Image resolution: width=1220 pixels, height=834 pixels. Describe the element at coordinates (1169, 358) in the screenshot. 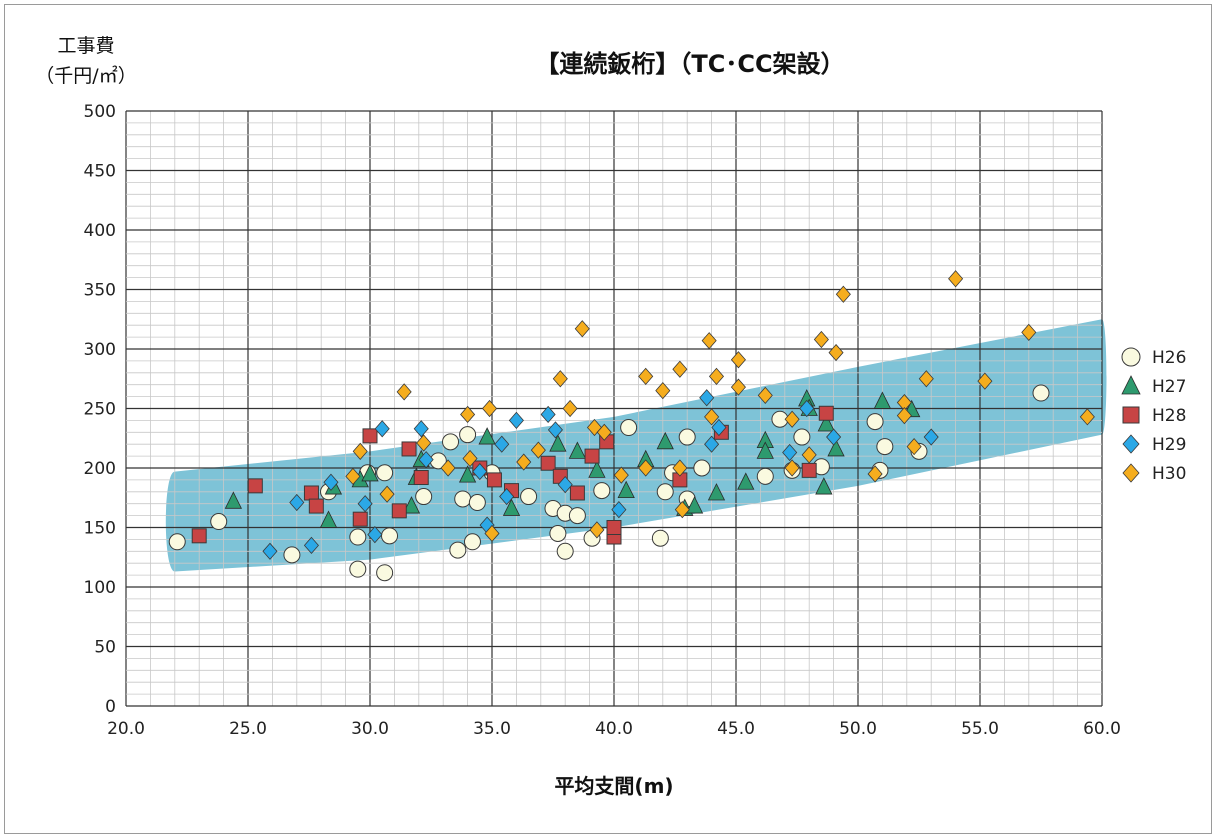

I see `legend-label-h26: H26` at that location.